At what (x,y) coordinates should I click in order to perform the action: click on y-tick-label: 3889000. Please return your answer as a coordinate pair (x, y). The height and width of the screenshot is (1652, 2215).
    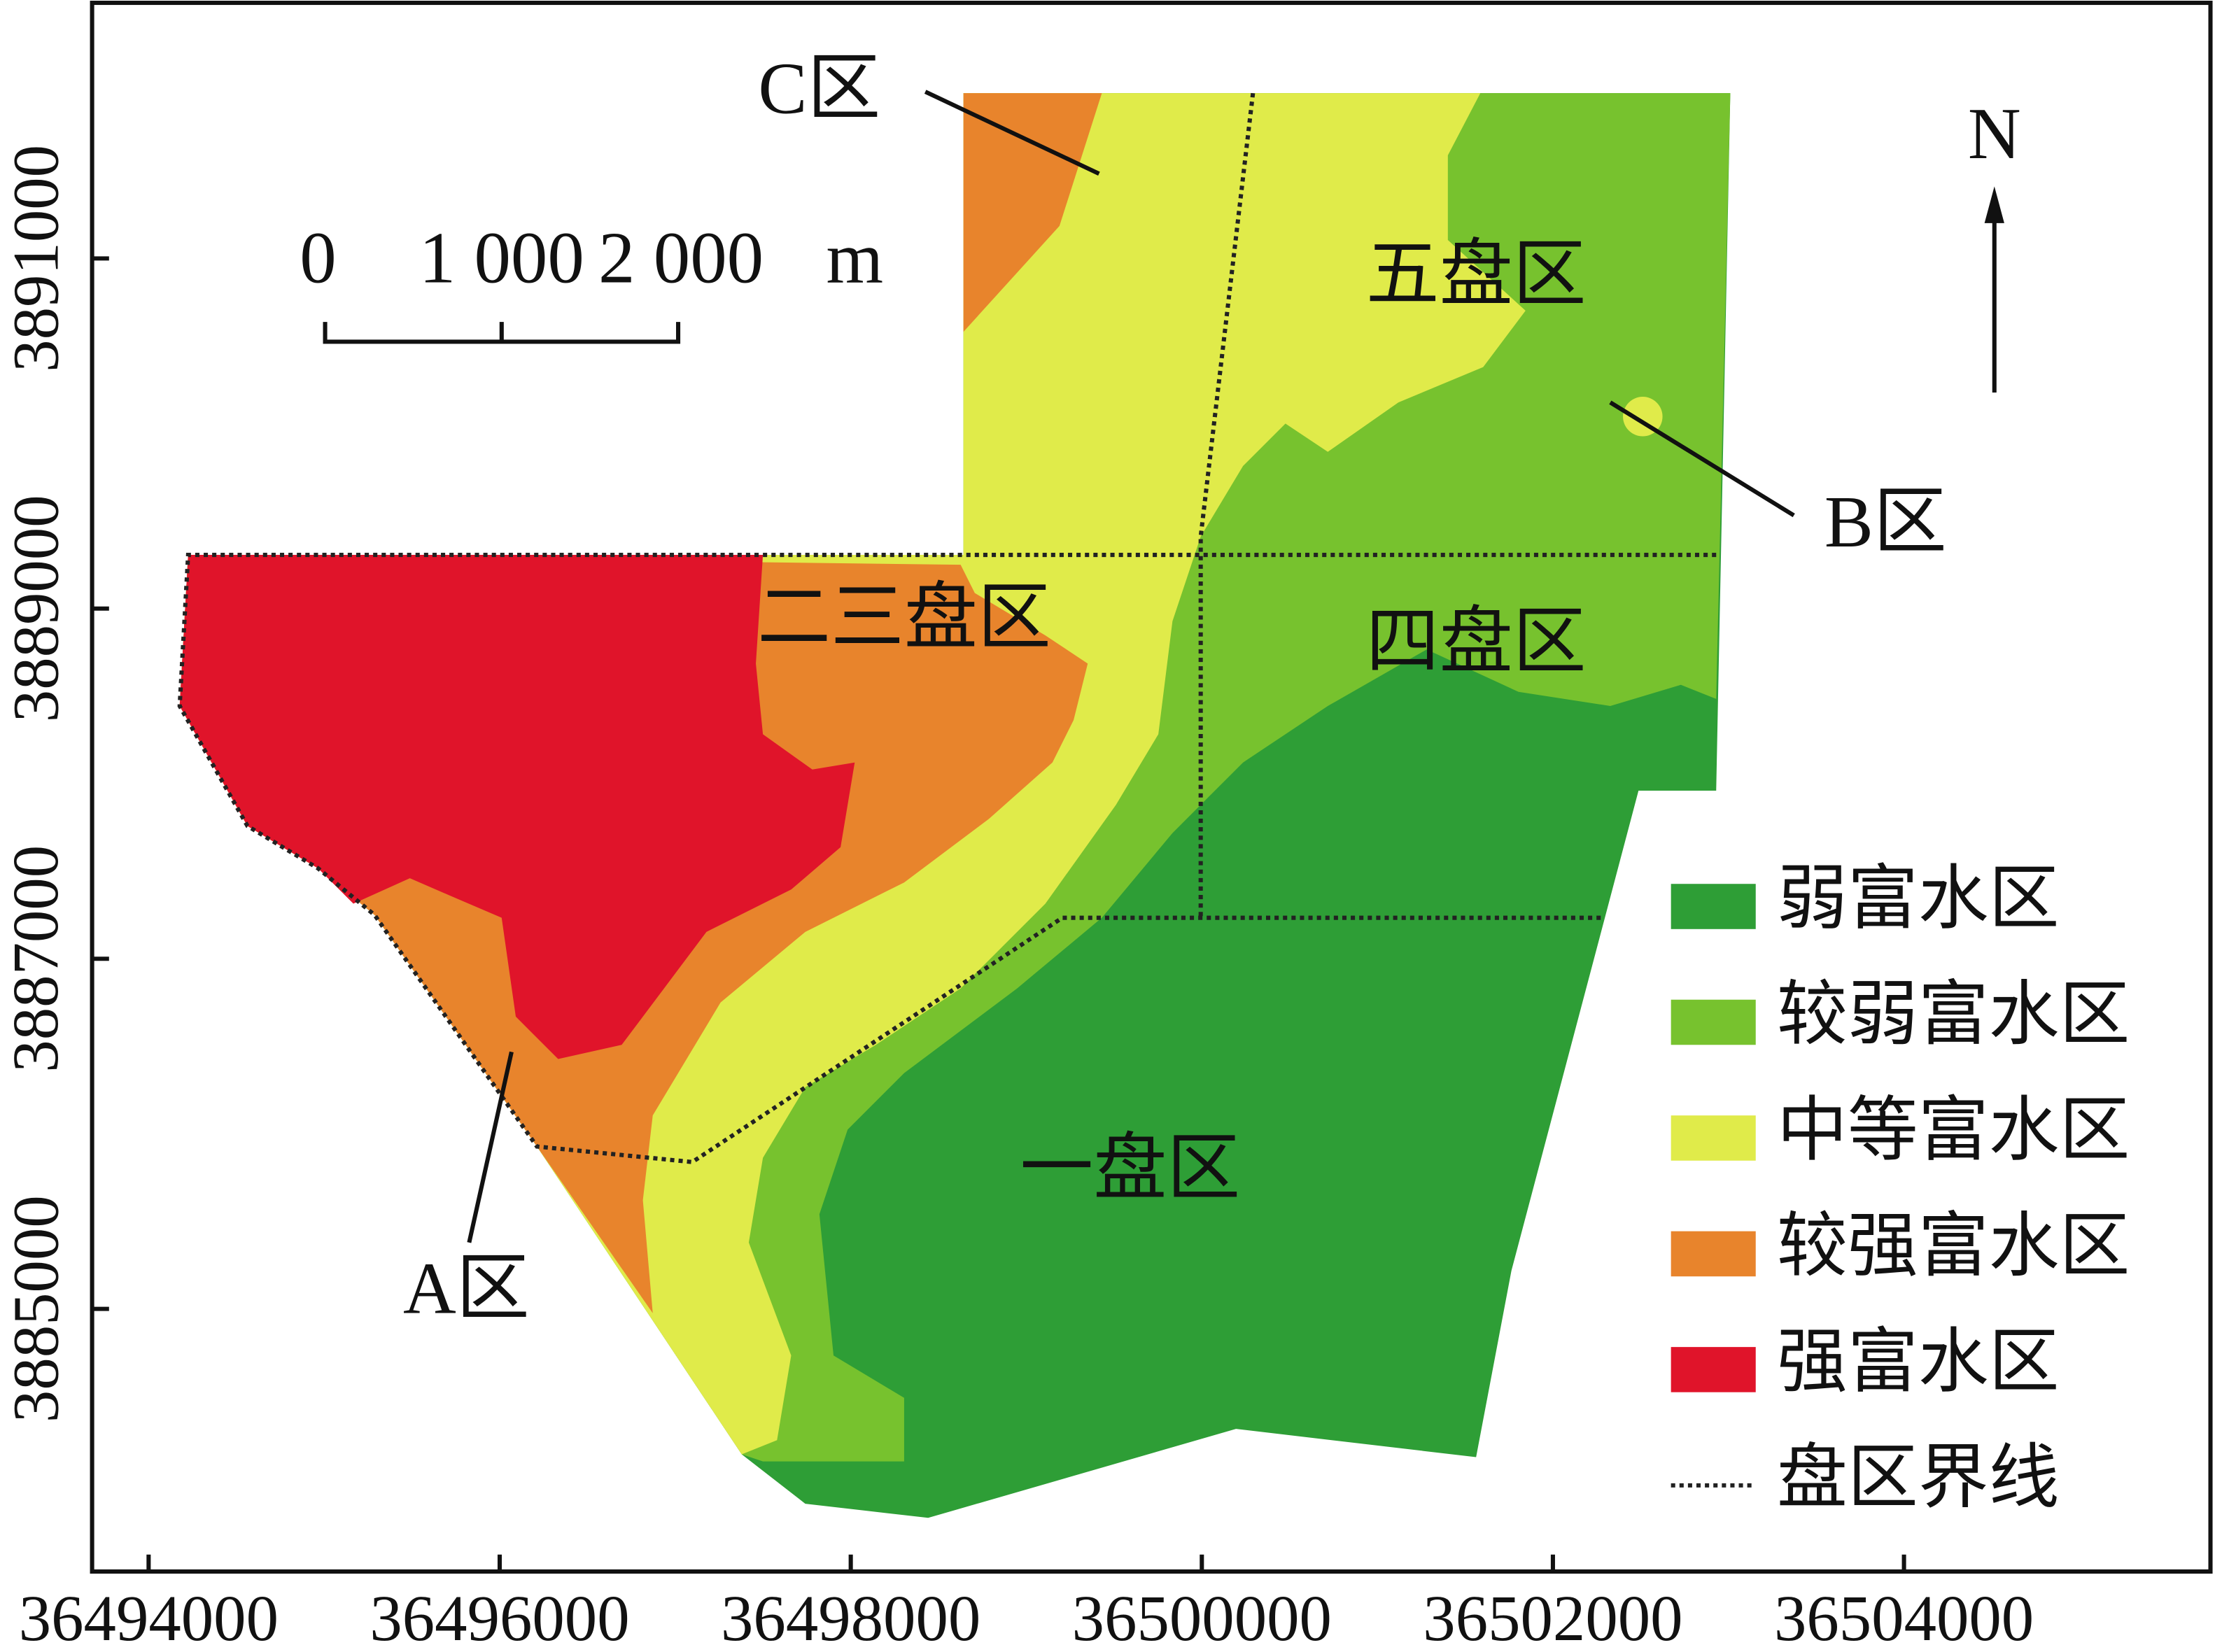
    Looking at the image, I should click on (36, 608).